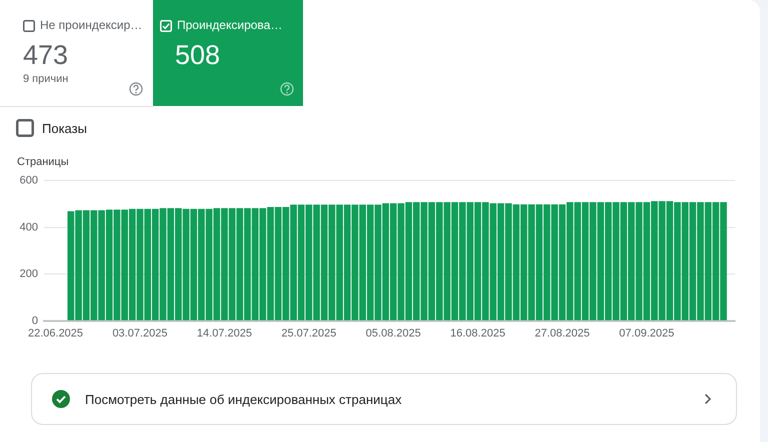 The image size is (768, 442). Describe the element at coordinates (562, 333) in the screenshot. I see `x-tick-label: 27.08.2025` at that location.